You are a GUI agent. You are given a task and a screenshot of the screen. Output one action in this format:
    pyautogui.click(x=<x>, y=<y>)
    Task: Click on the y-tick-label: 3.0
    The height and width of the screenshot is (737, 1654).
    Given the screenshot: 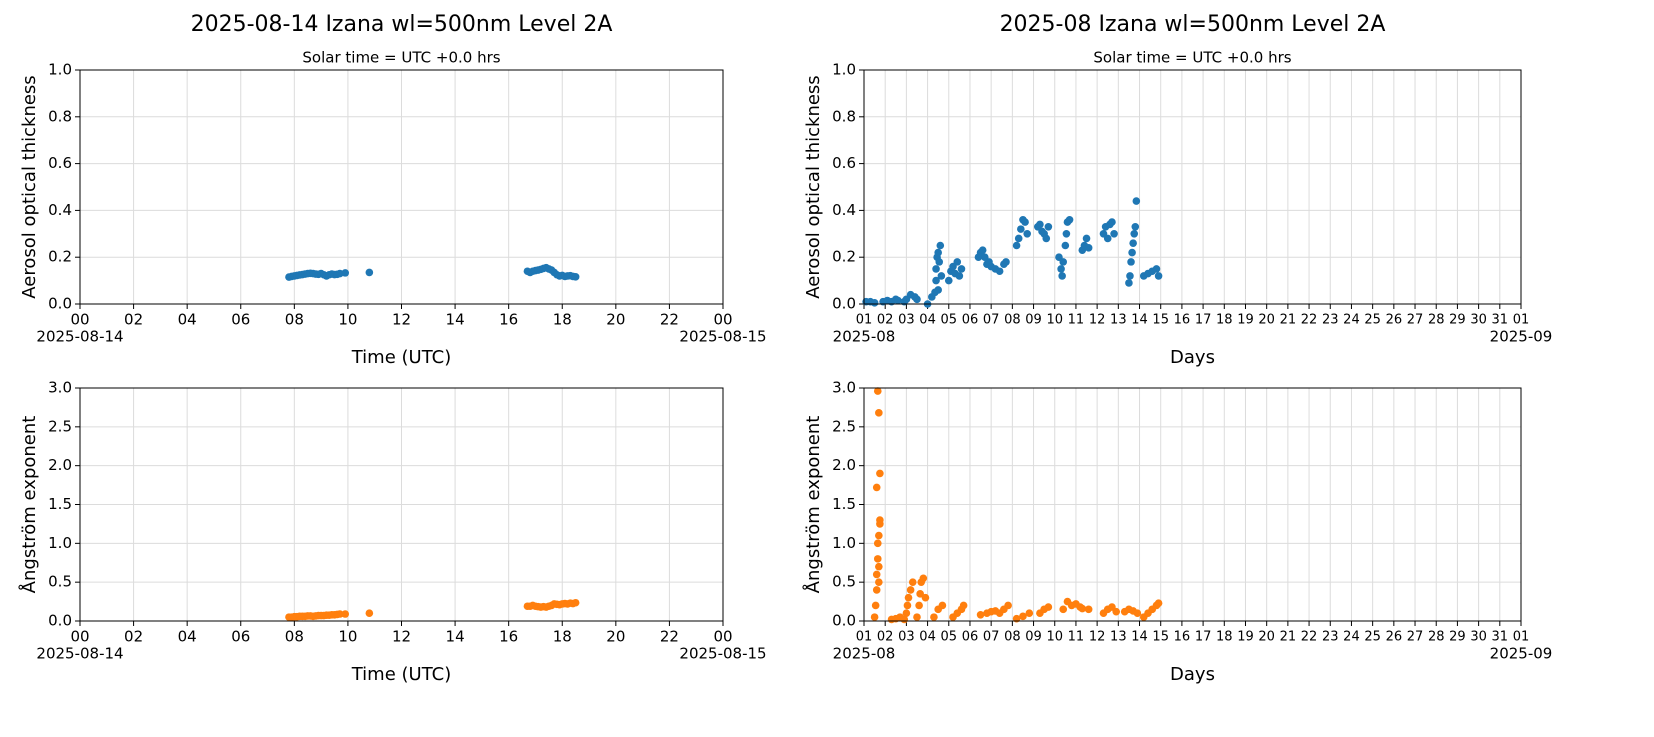 What is the action you would take?
    pyautogui.click(x=844, y=388)
    